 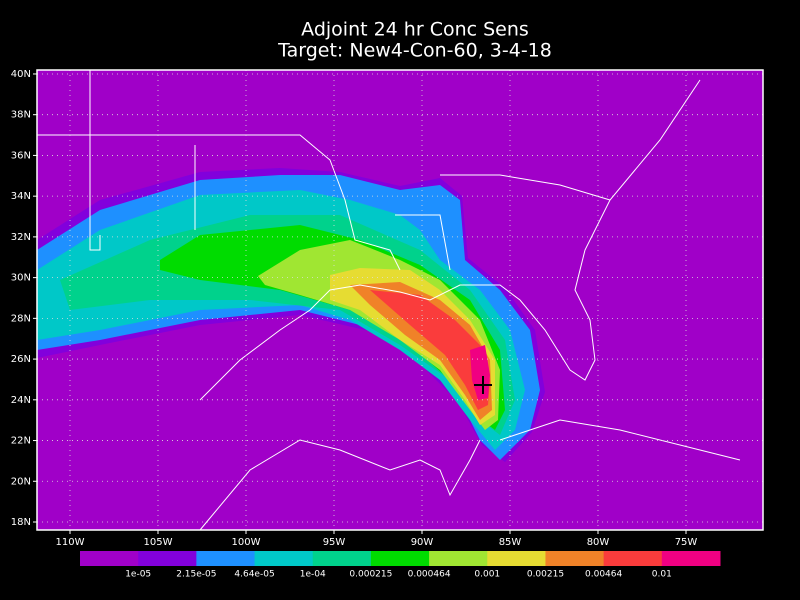 What do you see at coordinates (422, 542) in the screenshot?
I see `lon-label: 90W` at bounding box center [422, 542].